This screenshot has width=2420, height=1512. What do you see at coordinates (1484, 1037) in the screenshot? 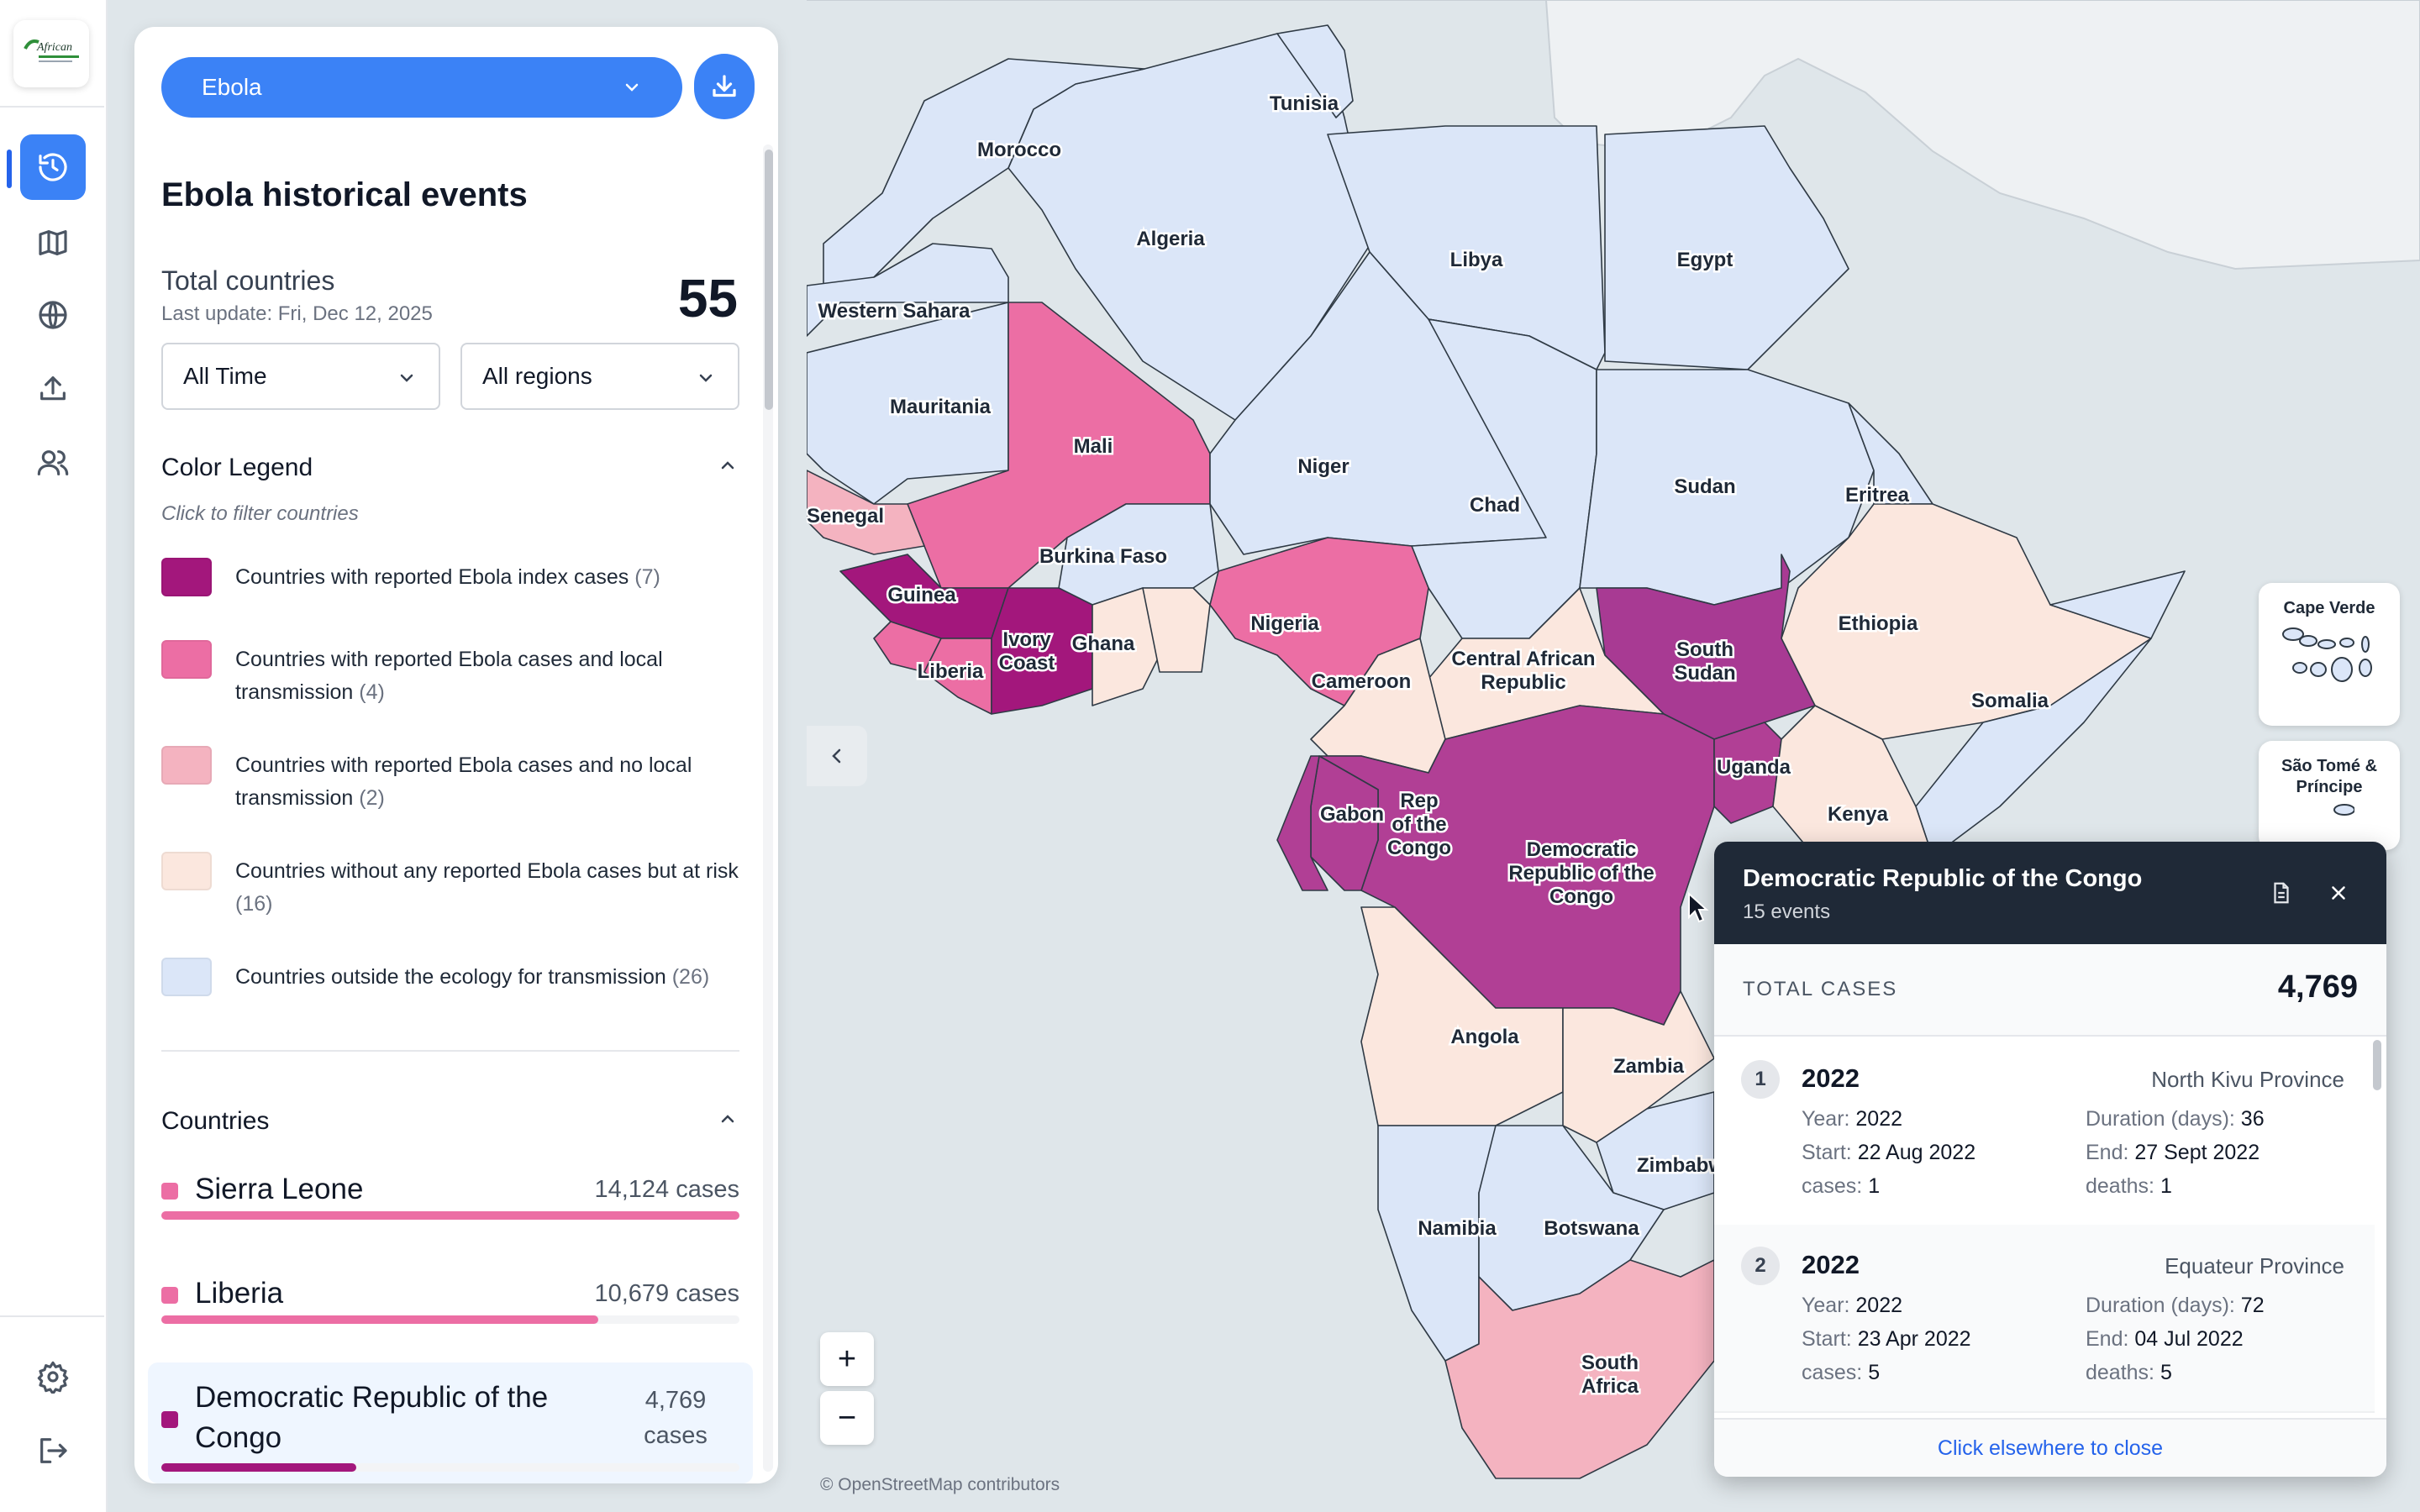
I see `svg-text: Angola` at bounding box center [1484, 1037].